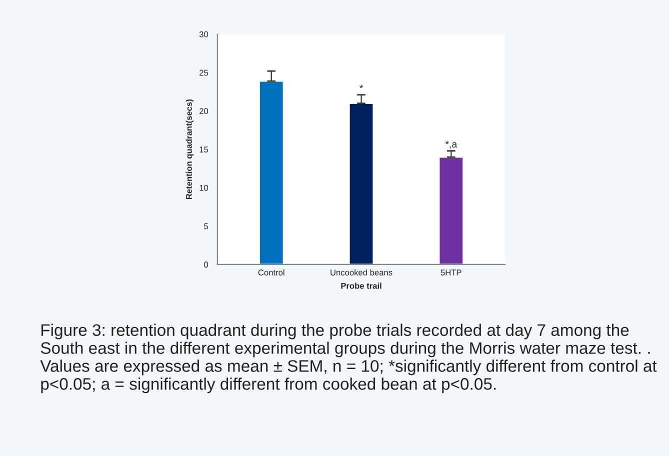 This screenshot has height=456, width=669. Describe the element at coordinates (361, 272) in the screenshot. I see `x-tick-label: Uncooked beans` at that location.